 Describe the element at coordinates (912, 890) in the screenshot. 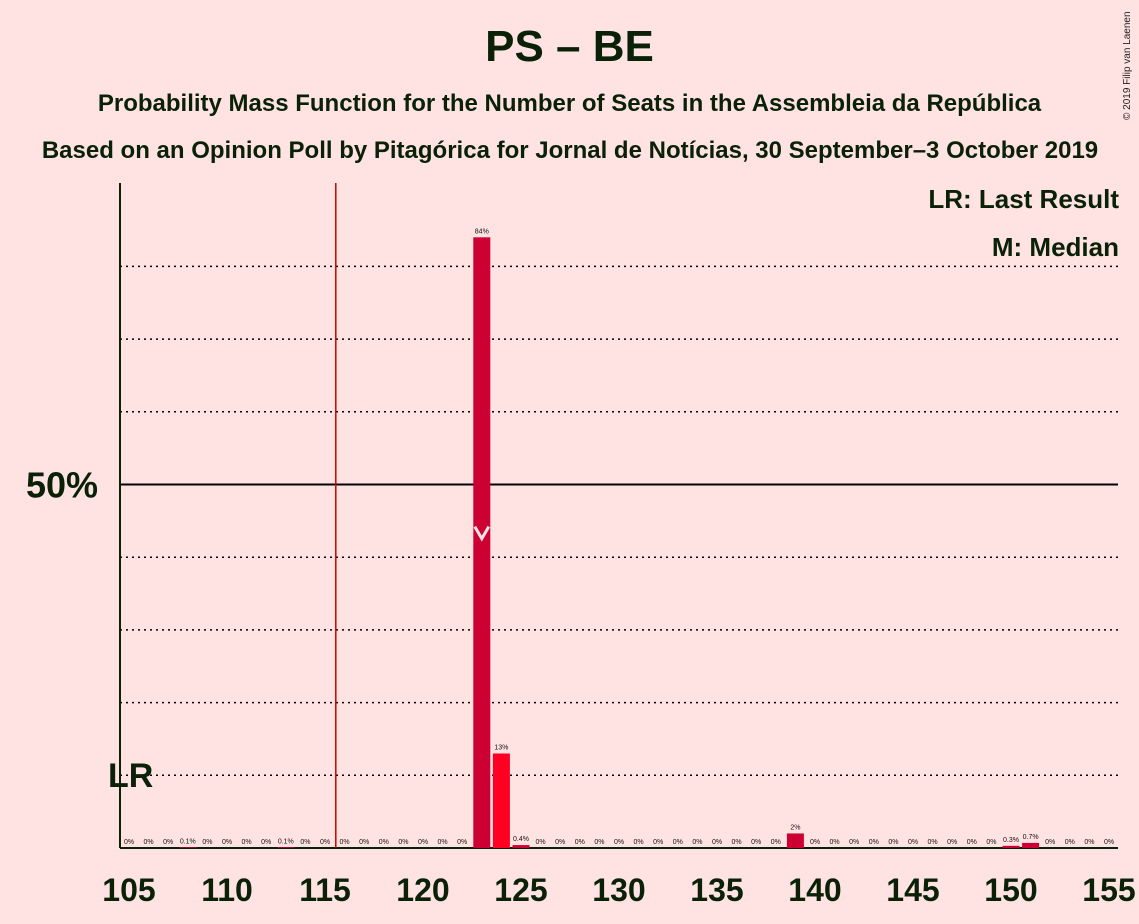

I see `x-tick-label: 145` at that location.